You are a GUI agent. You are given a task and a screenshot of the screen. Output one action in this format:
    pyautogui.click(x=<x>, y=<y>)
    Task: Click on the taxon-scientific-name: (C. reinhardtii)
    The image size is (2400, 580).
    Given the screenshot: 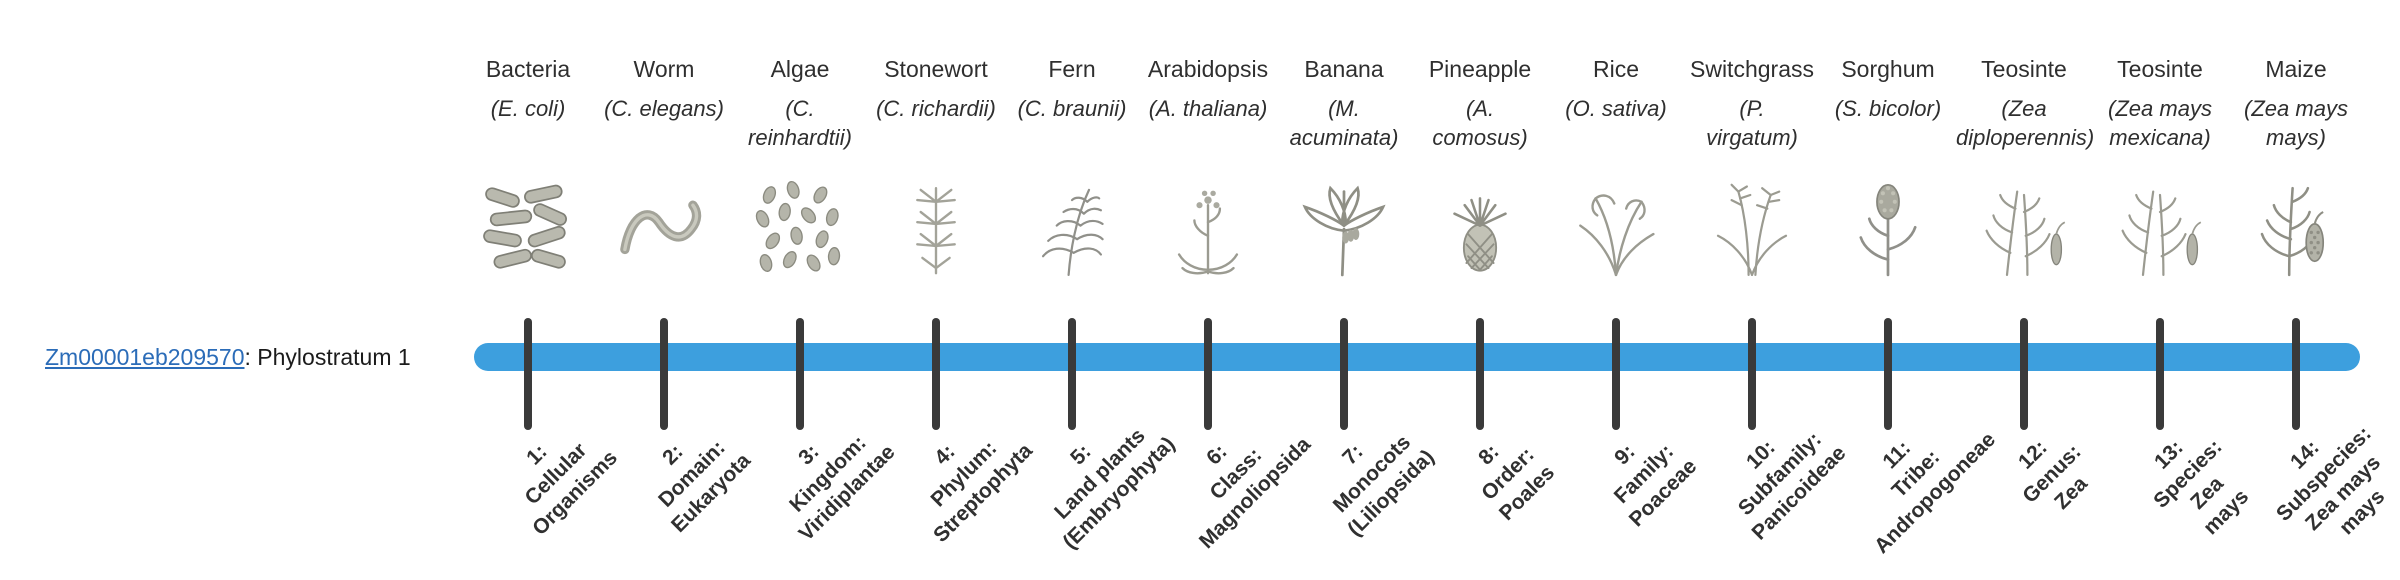 What is the action you would take?
    pyautogui.click(x=800, y=123)
    